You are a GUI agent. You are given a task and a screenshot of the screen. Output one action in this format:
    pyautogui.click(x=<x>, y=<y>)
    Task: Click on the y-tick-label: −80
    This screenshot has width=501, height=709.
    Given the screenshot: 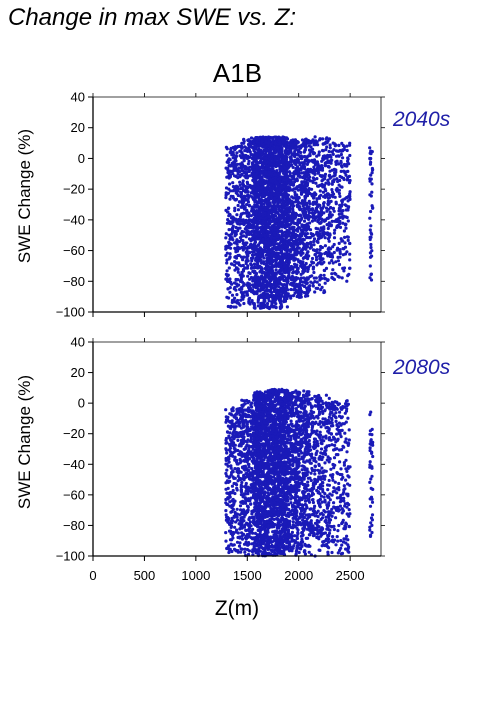 What is the action you would take?
    pyautogui.click(x=74, y=281)
    